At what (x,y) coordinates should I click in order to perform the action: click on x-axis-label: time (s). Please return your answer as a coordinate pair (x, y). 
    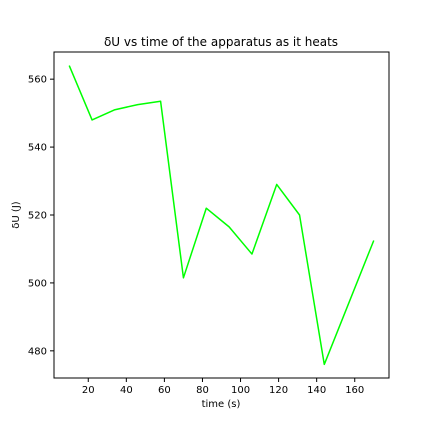
    Looking at the image, I should click on (221, 404).